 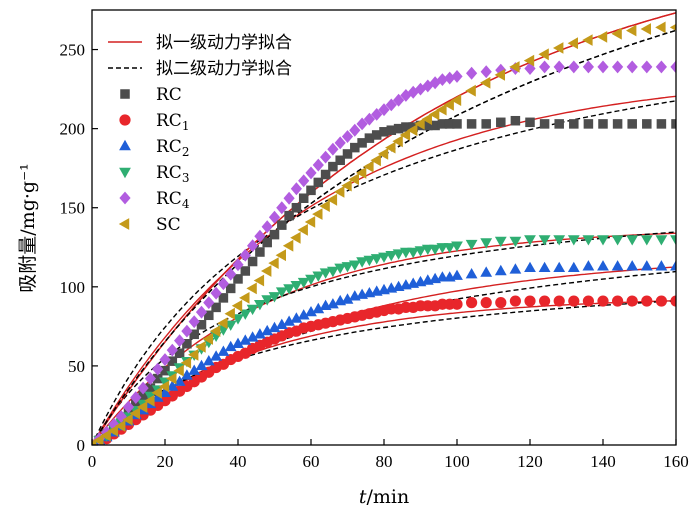 What do you see at coordinates (81, 445) in the screenshot?
I see `y-tick-label-0: 0` at bounding box center [81, 445].